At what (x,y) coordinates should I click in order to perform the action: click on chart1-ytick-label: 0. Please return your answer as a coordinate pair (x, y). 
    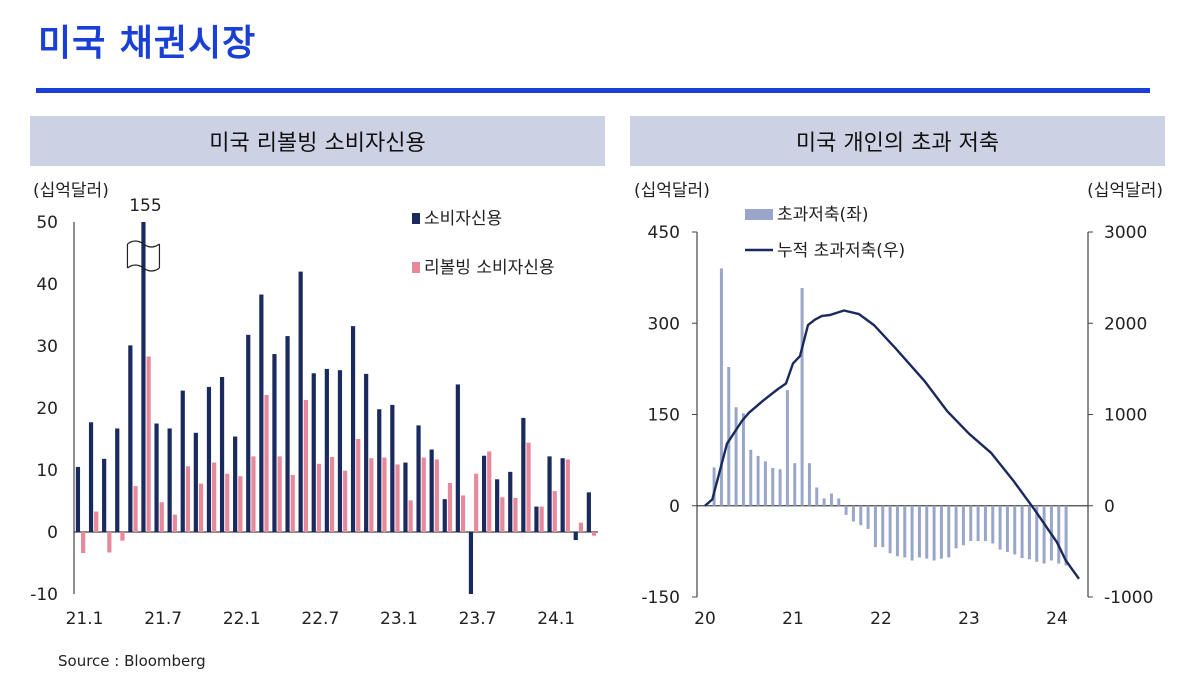
    Looking at the image, I should click on (52, 533).